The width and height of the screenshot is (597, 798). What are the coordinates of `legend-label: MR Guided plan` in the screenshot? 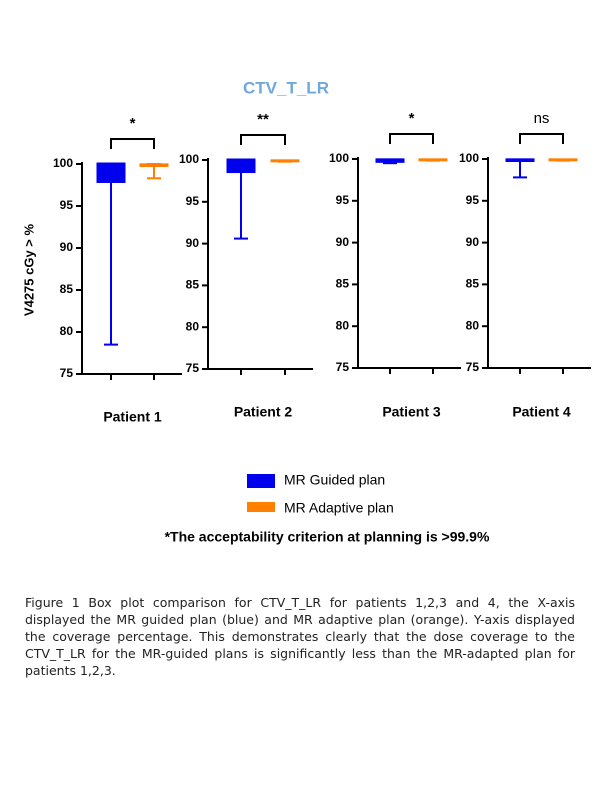 It's located at (334, 480).